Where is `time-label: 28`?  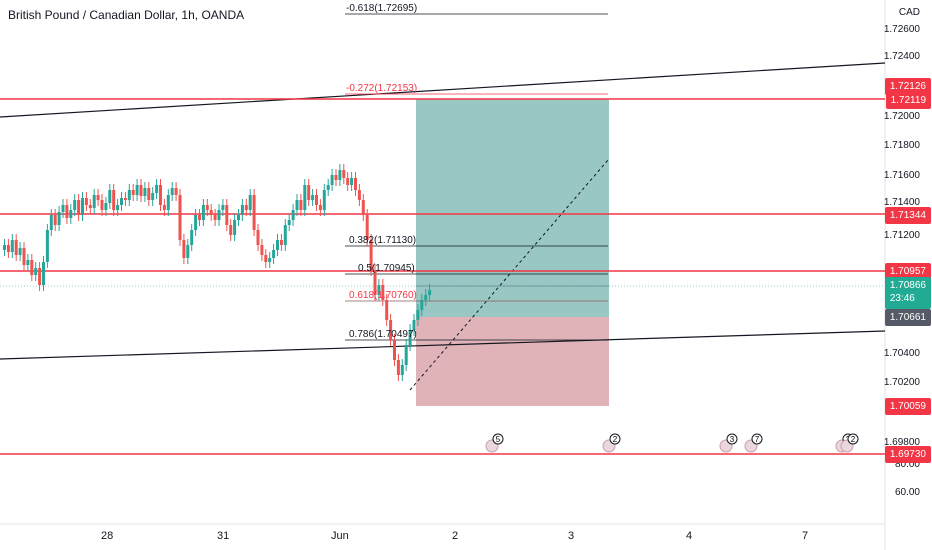
time-label: 28 is located at coordinates (107, 536).